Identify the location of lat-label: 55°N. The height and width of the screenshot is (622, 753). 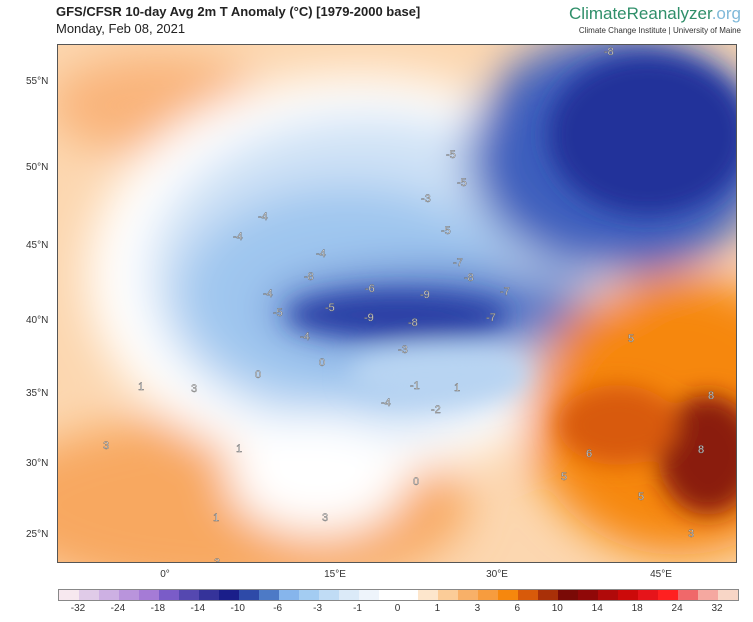
(37, 81).